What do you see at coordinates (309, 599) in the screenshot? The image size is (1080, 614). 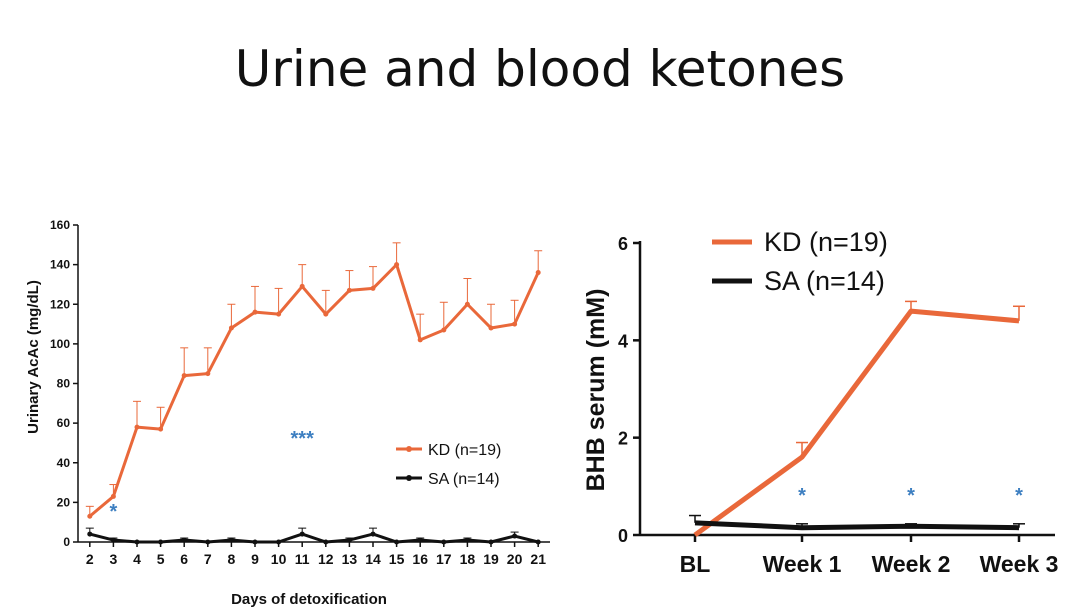 I see `left-x-axis-label: Days of detoxification` at bounding box center [309, 599].